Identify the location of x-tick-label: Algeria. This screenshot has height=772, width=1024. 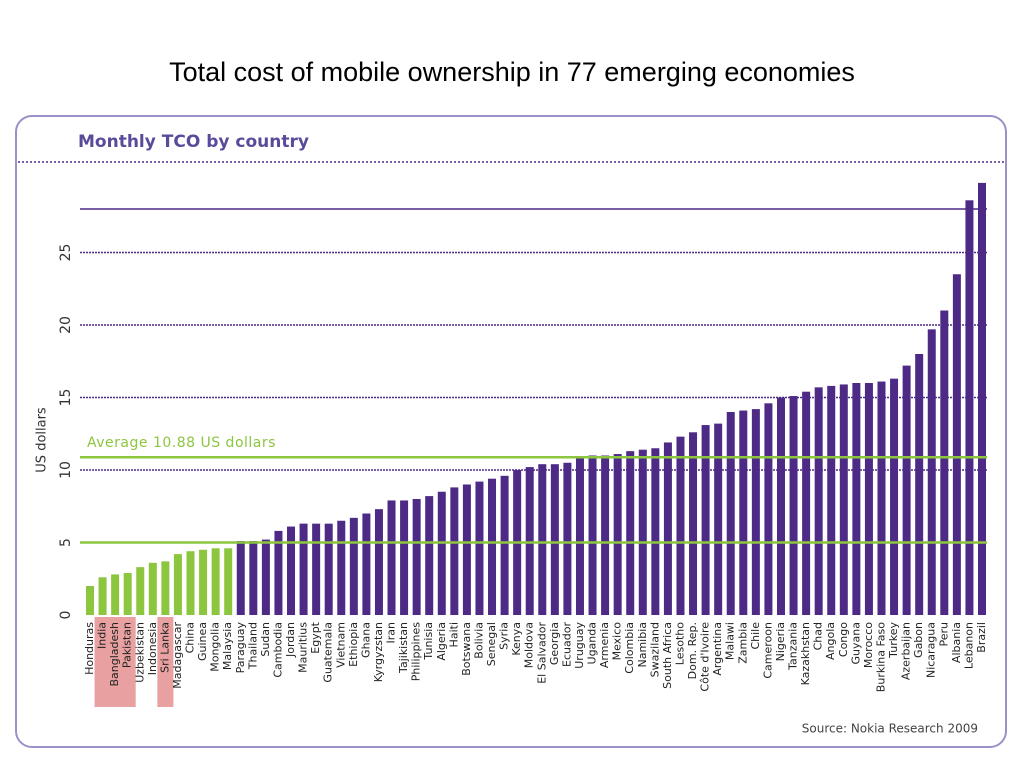
(441, 641).